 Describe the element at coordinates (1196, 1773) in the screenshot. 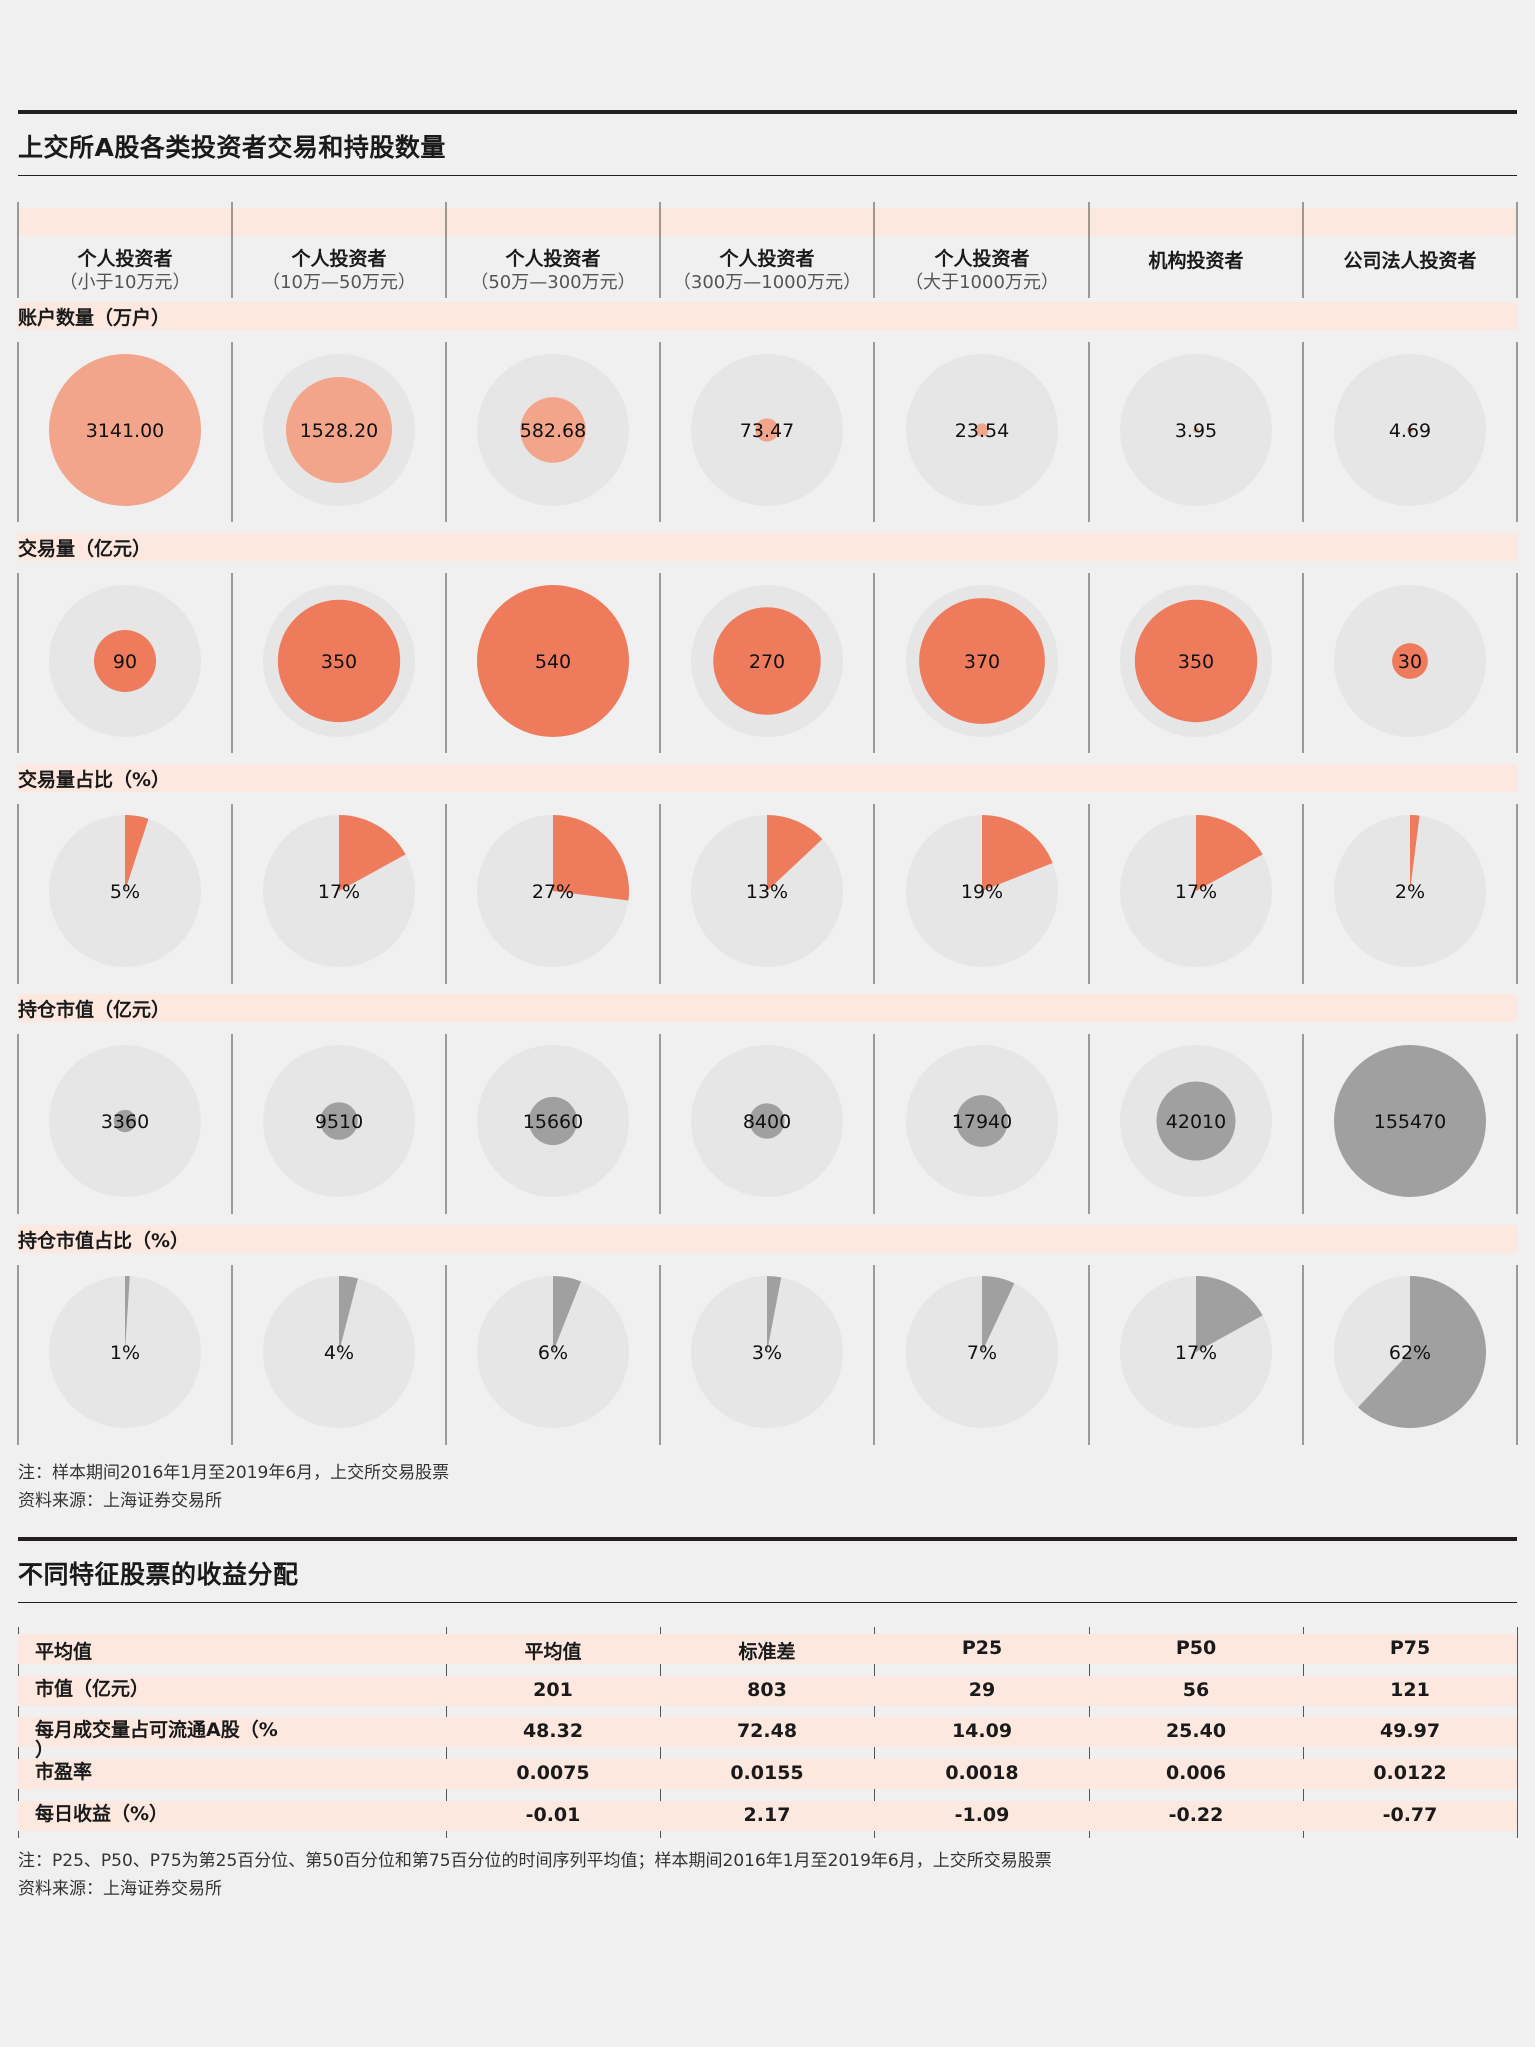

I see `table-cell: 0.006` at that location.